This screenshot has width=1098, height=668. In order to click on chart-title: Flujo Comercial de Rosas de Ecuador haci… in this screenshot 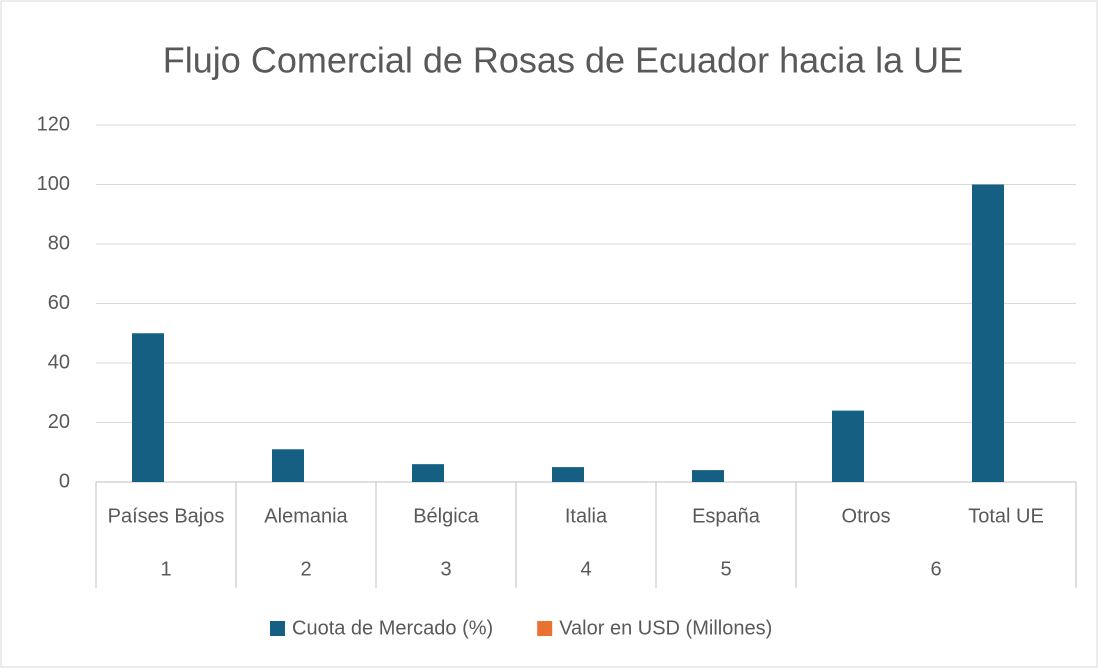, I will do `click(563, 60)`.